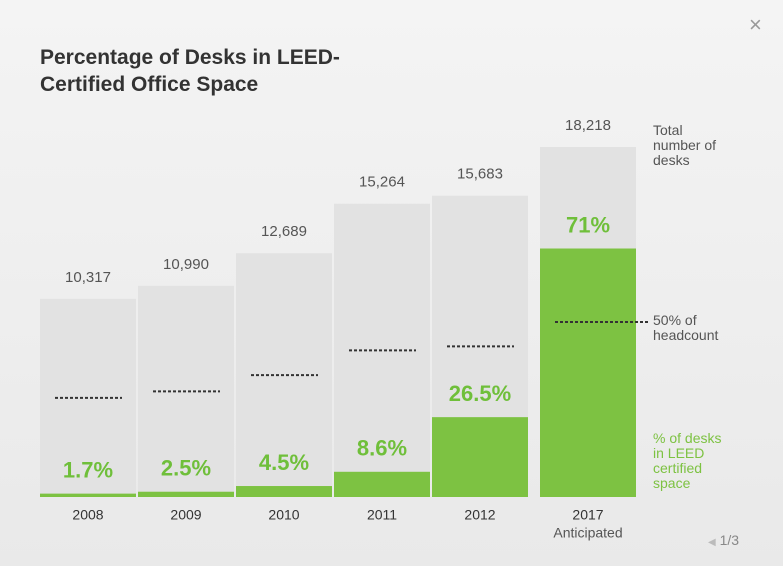 This screenshot has width=783, height=566. I want to click on pagination: ◀ 1/3, so click(723, 540).